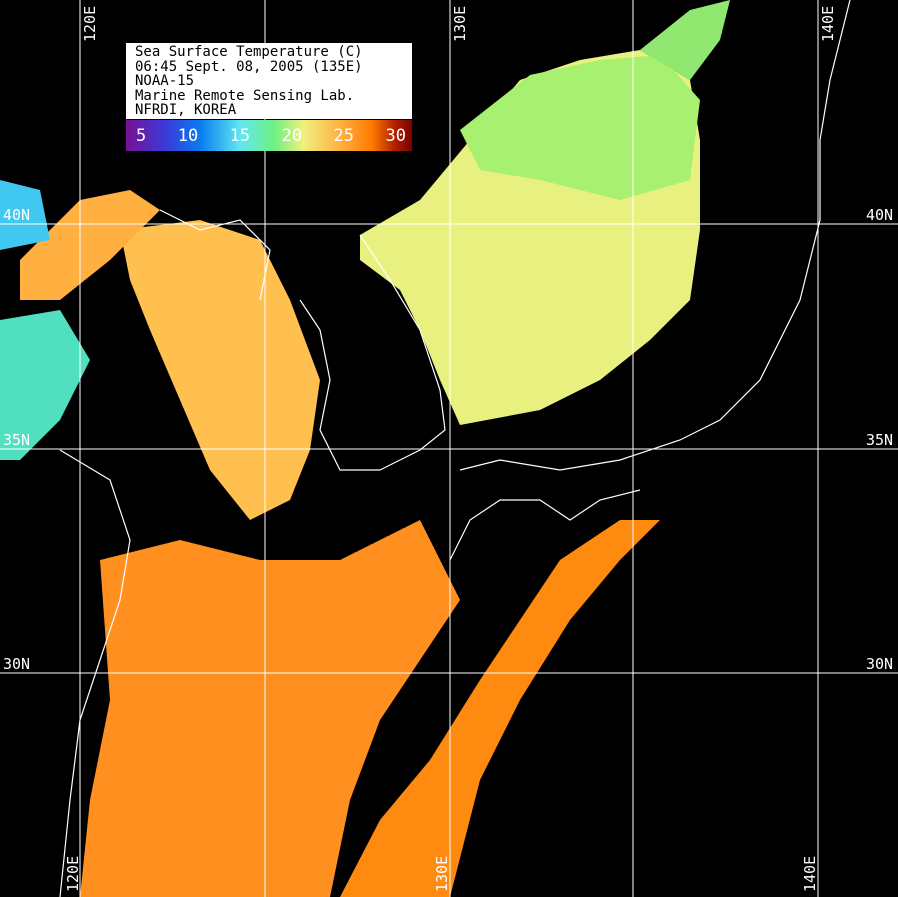  I want to click on lon-label-top-140e: 140E, so click(828, 23).